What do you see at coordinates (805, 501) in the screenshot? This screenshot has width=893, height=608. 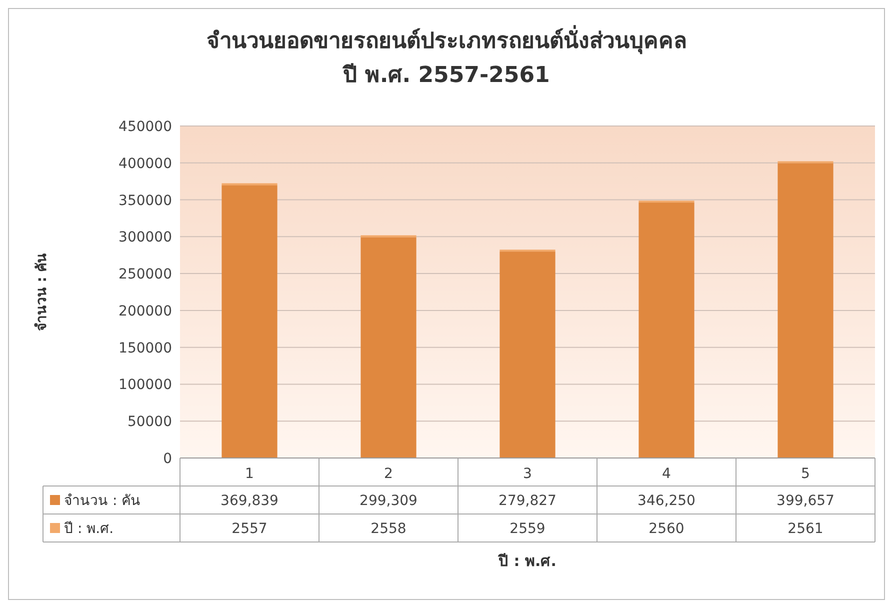 I see `data-label: 399,657` at bounding box center [805, 501].